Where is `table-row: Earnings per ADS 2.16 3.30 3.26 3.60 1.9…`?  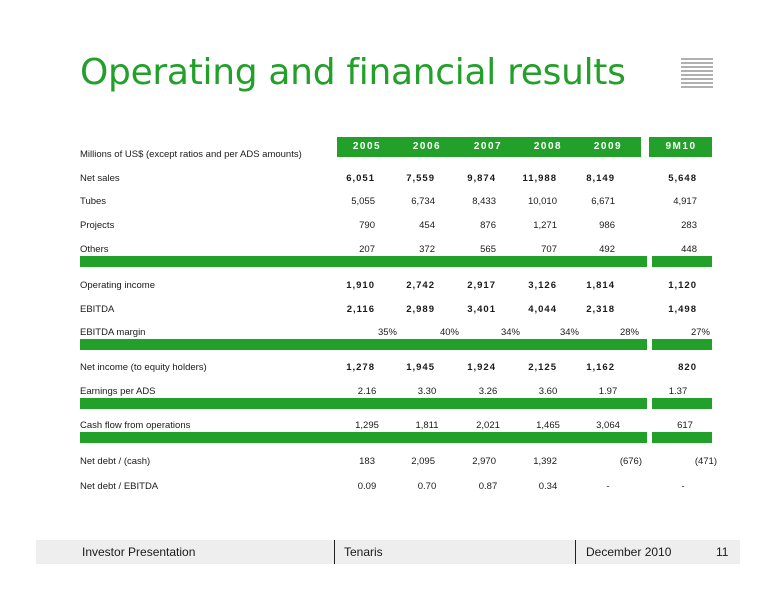 table-row: Earnings per ADS 2.16 3.30 3.26 3.60 1.9… is located at coordinates (388, 392).